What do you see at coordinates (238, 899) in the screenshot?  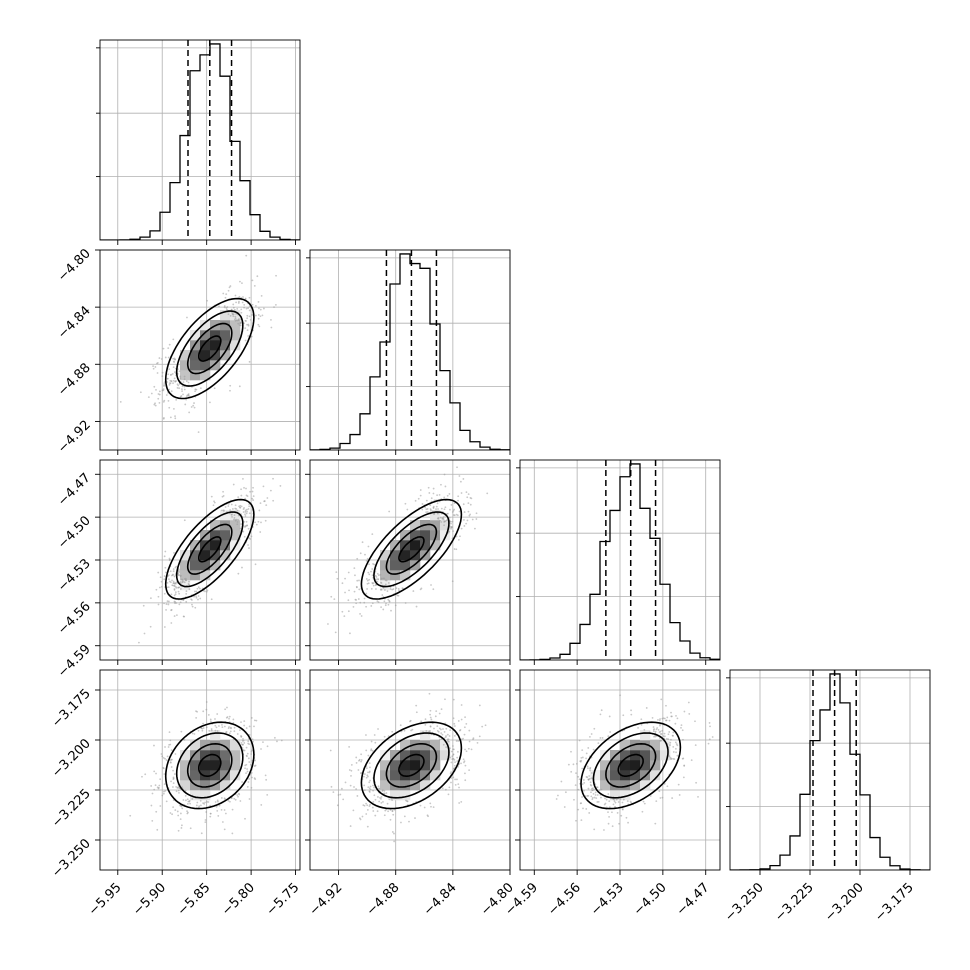 I see `x-tick-label: −5.80` at bounding box center [238, 899].